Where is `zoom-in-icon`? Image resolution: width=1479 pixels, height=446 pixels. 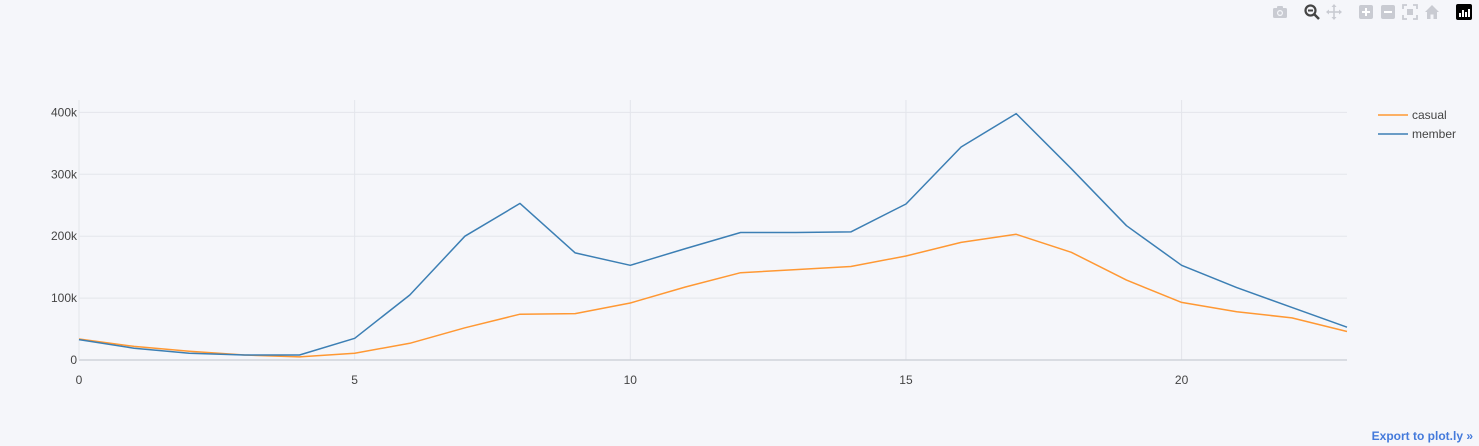
zoom-in-icon is located at coordinates (1366, 12).